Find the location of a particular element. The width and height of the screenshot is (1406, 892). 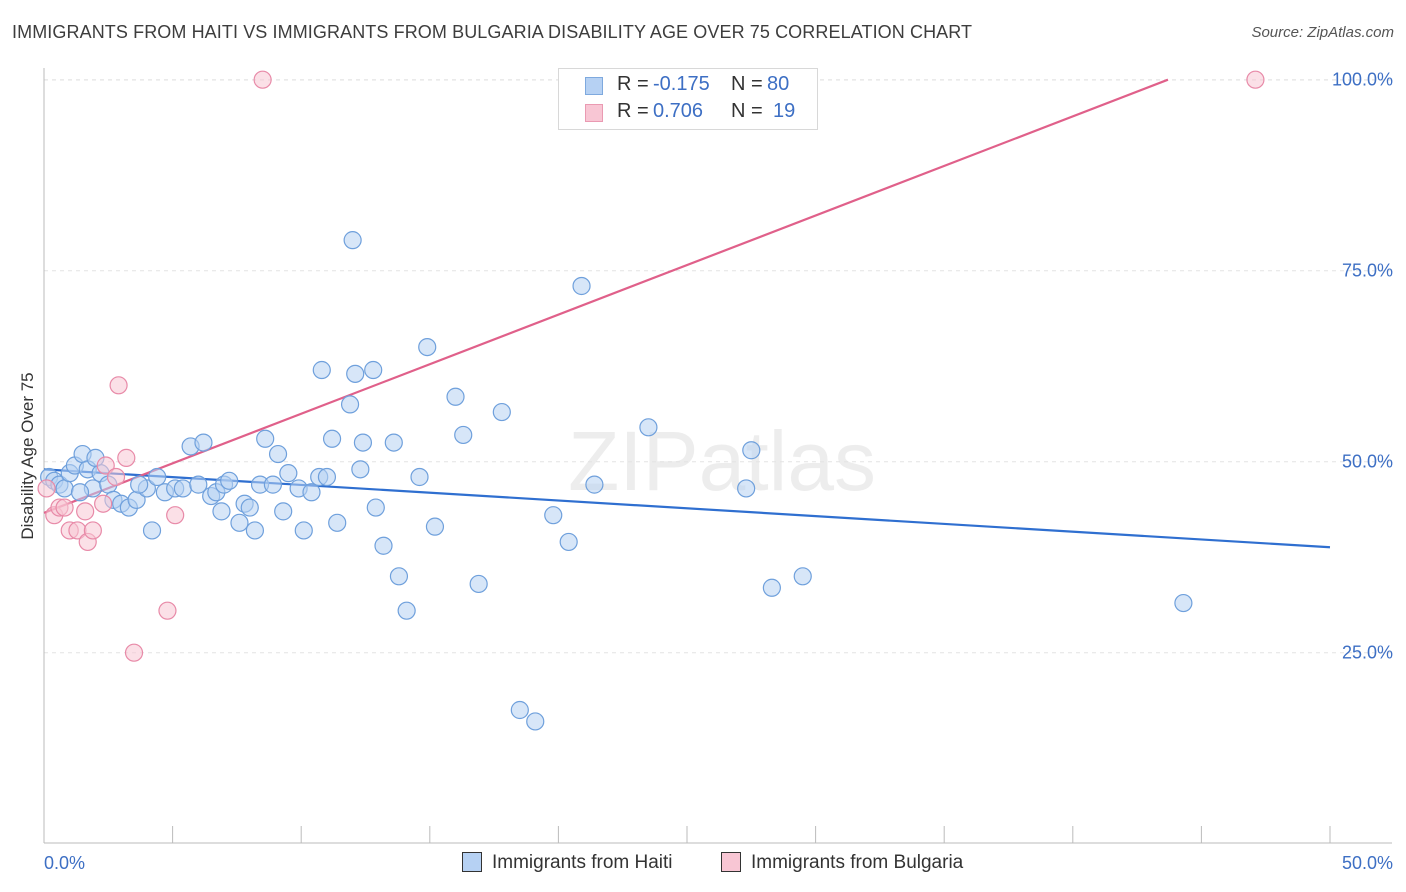

legend-label: Immigrants from Haiti is located at coordinates (582, 862).